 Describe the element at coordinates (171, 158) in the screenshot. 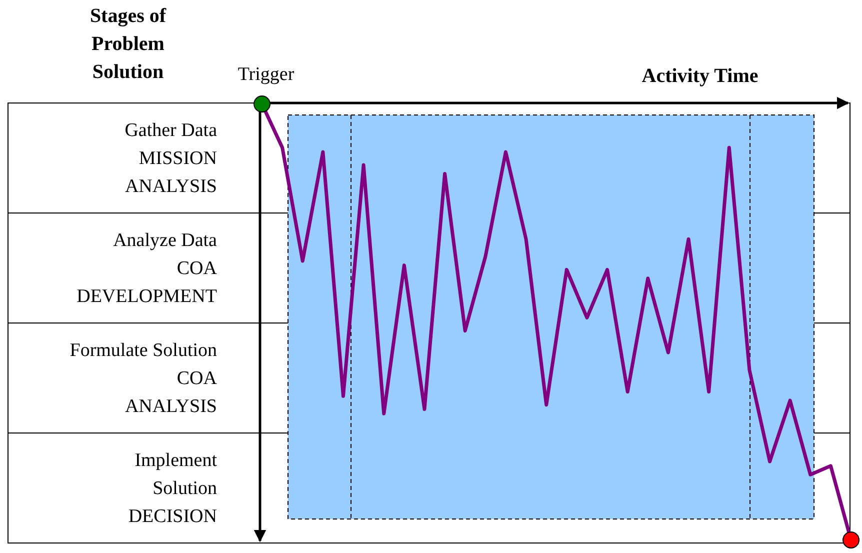

I see `text: Gather Data MISSION ANALYSIS` at that location.